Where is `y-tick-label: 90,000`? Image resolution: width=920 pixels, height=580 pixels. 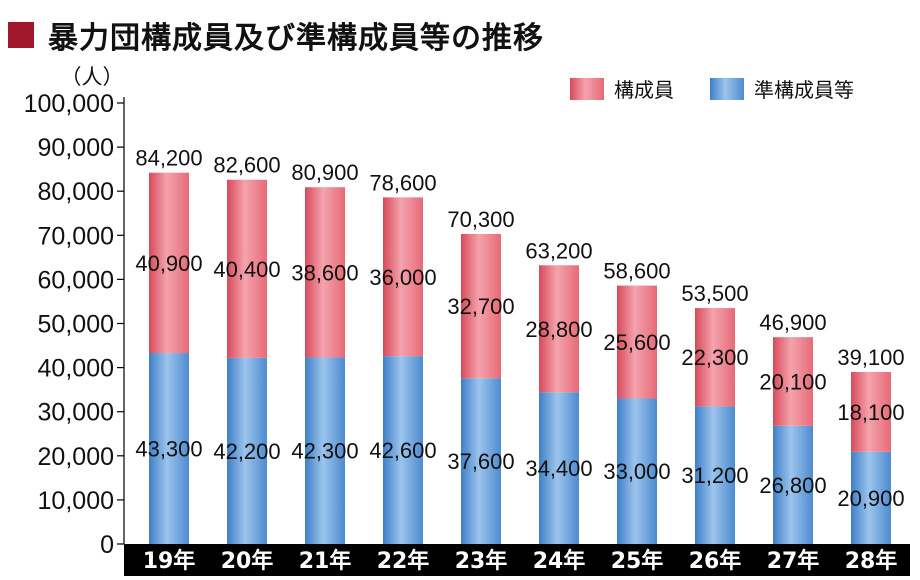 y-tick-label: 90,000 is located at coordinates (76, 148).